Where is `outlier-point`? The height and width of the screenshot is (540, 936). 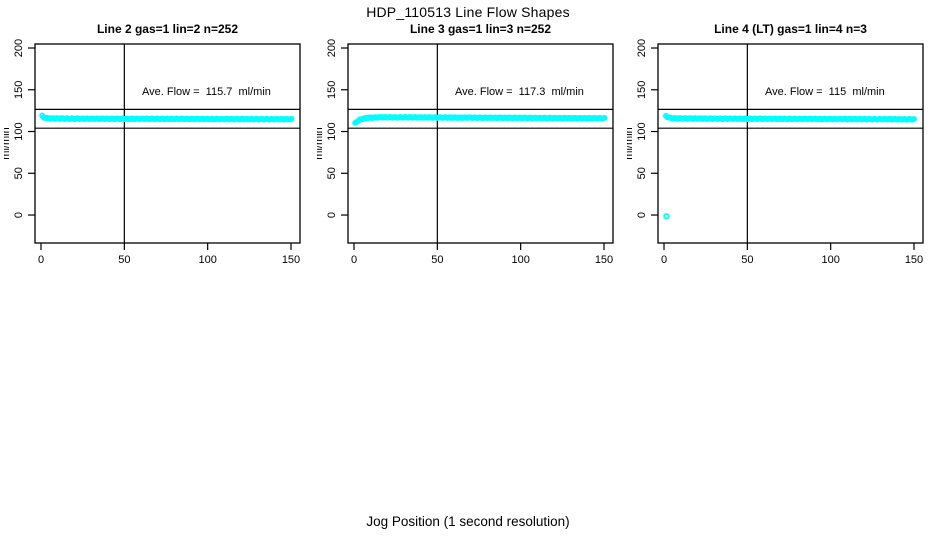 outlier-point is located at coordinates (666, 216).